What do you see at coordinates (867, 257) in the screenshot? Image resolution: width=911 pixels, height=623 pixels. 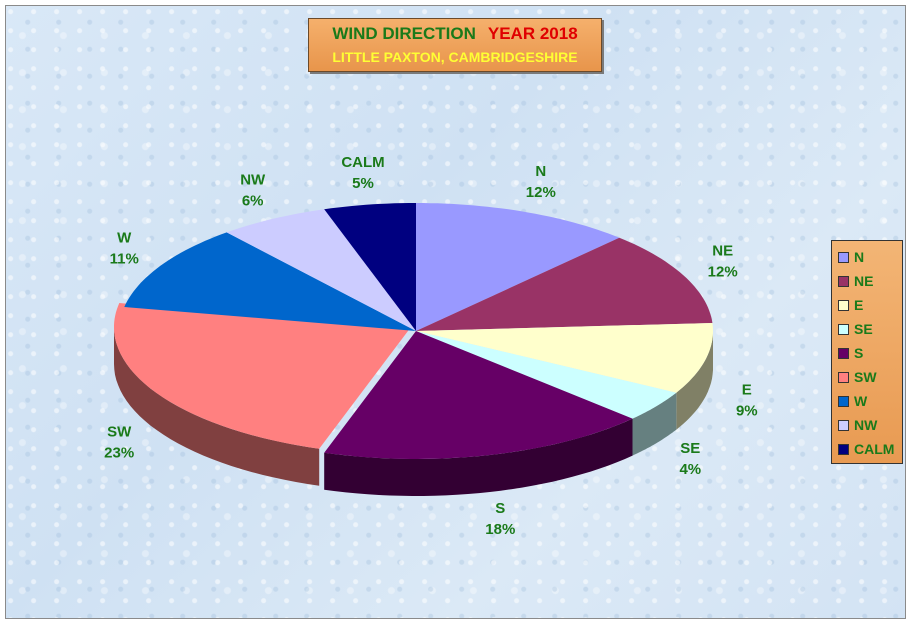 I see `legend-item-n: N` at bounding box center [867, 257].